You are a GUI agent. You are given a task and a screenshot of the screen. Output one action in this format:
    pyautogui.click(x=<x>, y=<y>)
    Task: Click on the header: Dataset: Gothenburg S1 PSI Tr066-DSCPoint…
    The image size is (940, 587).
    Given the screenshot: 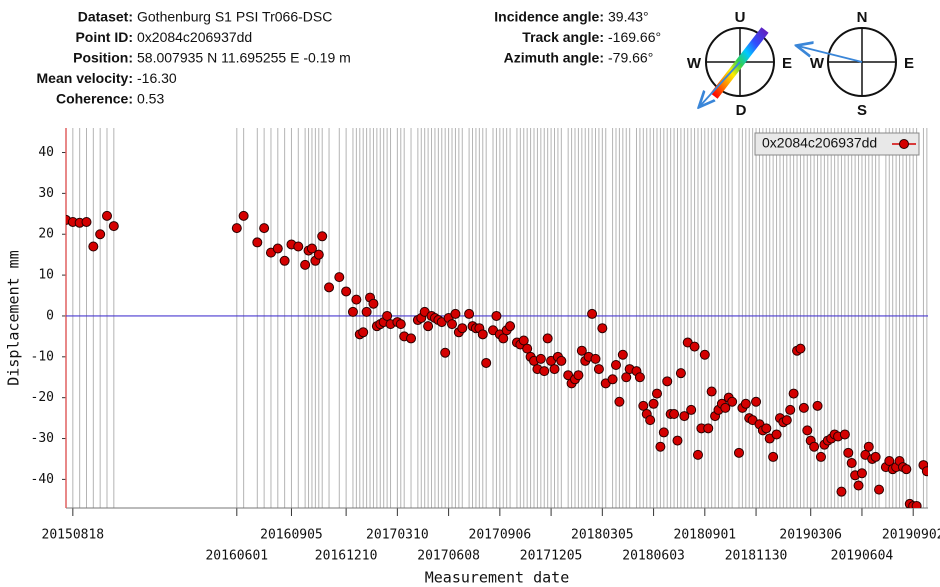 What is the action you would take?
    pyautogui.click(x=349, y=58)
    